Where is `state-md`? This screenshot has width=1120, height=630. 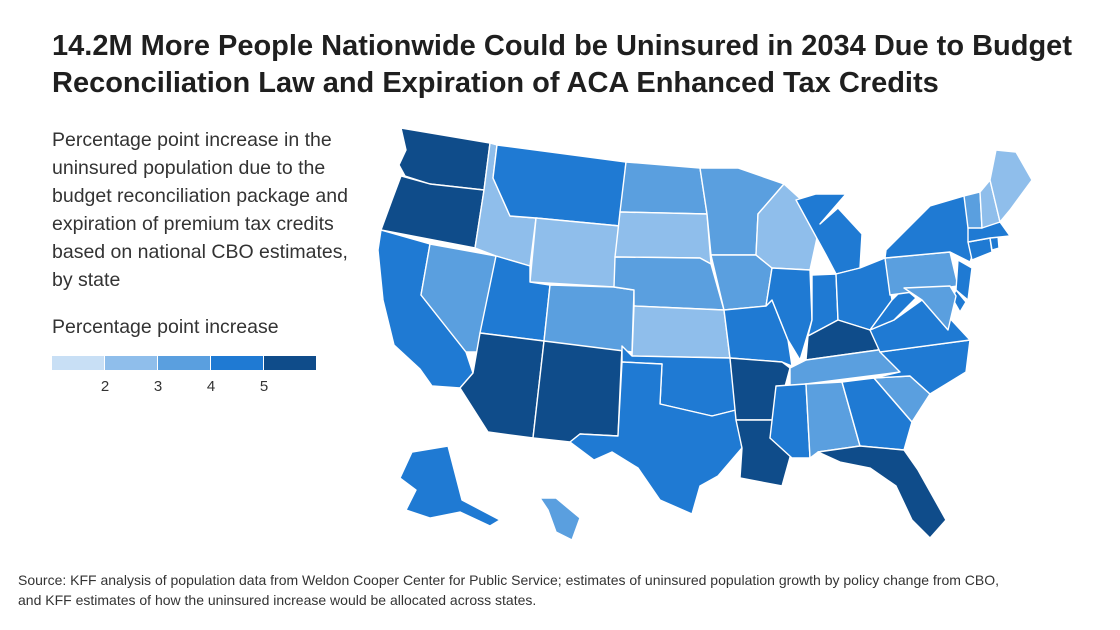 state-md is located at coordinates (930, 308).